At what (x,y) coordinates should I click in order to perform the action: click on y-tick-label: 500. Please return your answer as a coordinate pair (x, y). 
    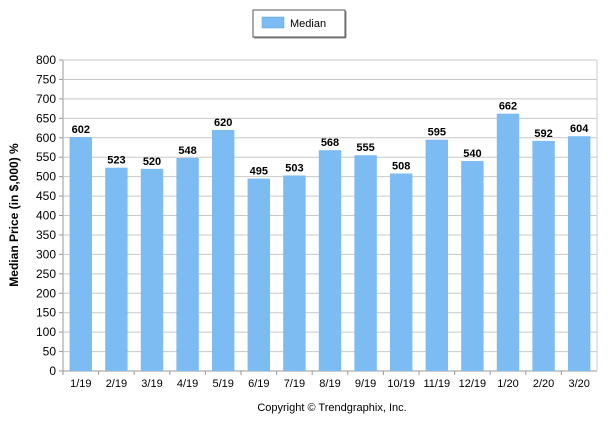
    Looking at the image, I should click on (46, 177).